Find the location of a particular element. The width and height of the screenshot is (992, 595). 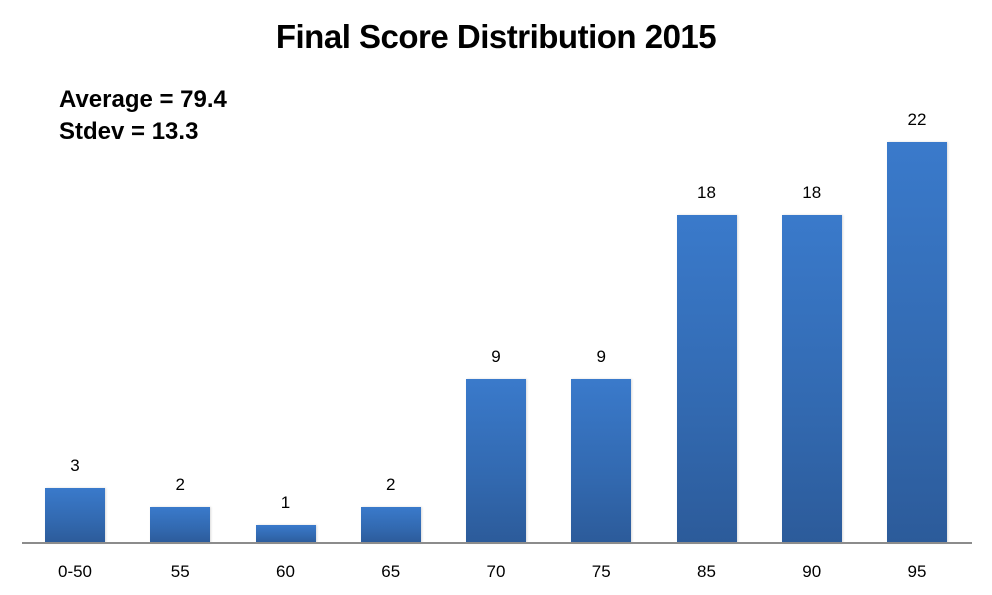

x-tick-label: 75 is located at coordinates (601, 571).